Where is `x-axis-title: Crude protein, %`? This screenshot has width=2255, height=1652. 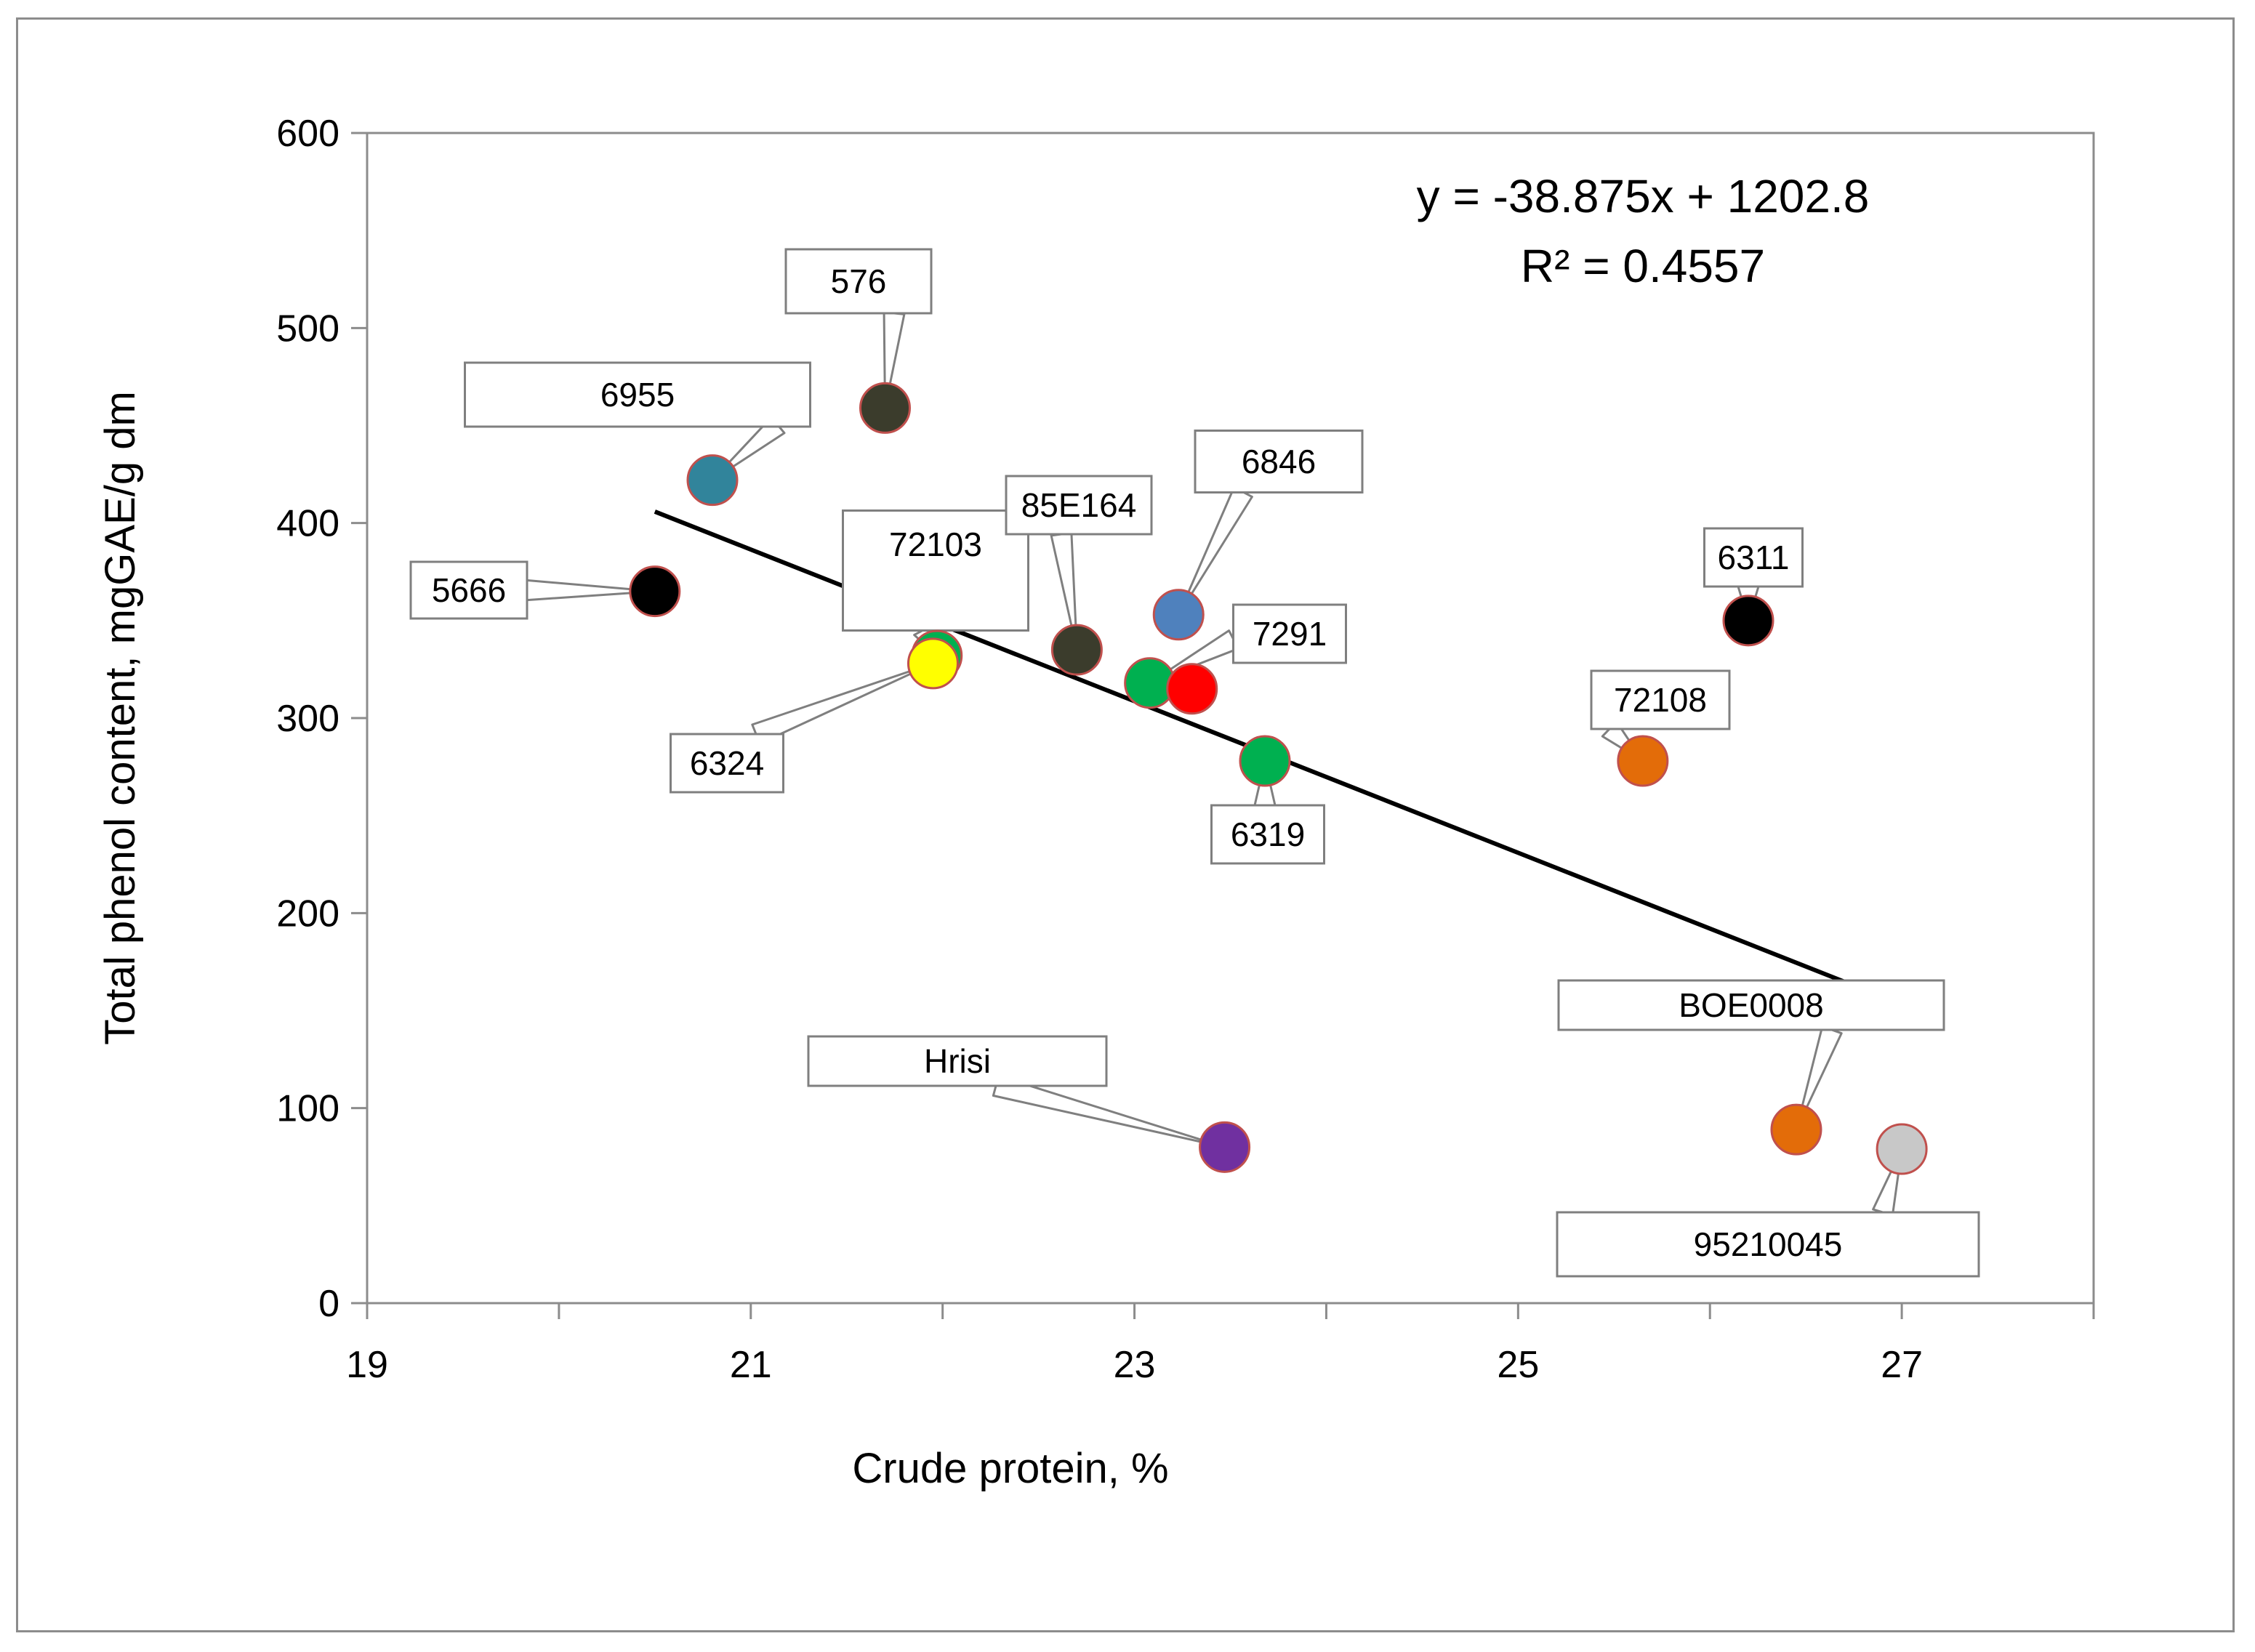 x-axis-title: Crude protein, % is located at coordinates (1010, 1468).